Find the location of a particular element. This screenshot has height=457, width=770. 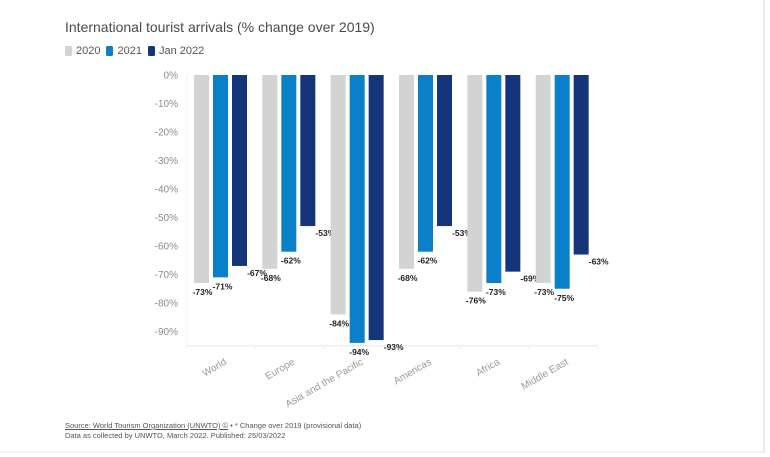

data-label: -67% is located at coordinates (257, 273).